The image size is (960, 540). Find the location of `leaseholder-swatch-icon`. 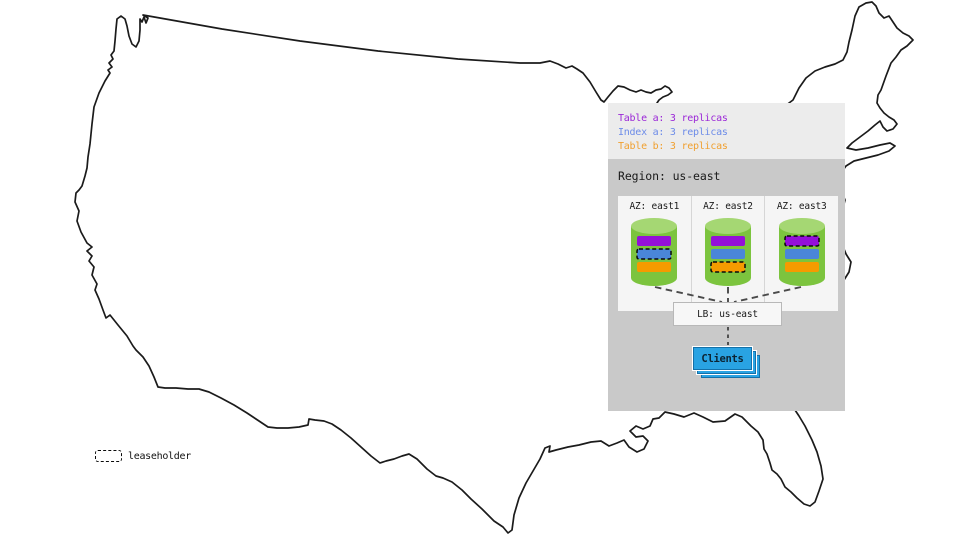

leaseholder-swatch-icon is located at coordinates (108, 456).